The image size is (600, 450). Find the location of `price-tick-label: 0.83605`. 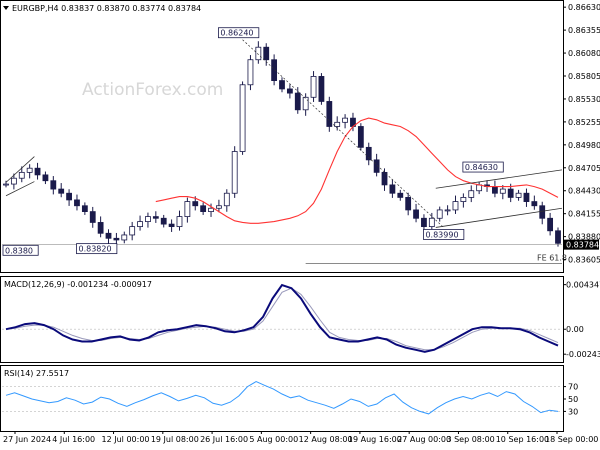

price-tick-label: 0.83605 is located at coordinates (584, 260).